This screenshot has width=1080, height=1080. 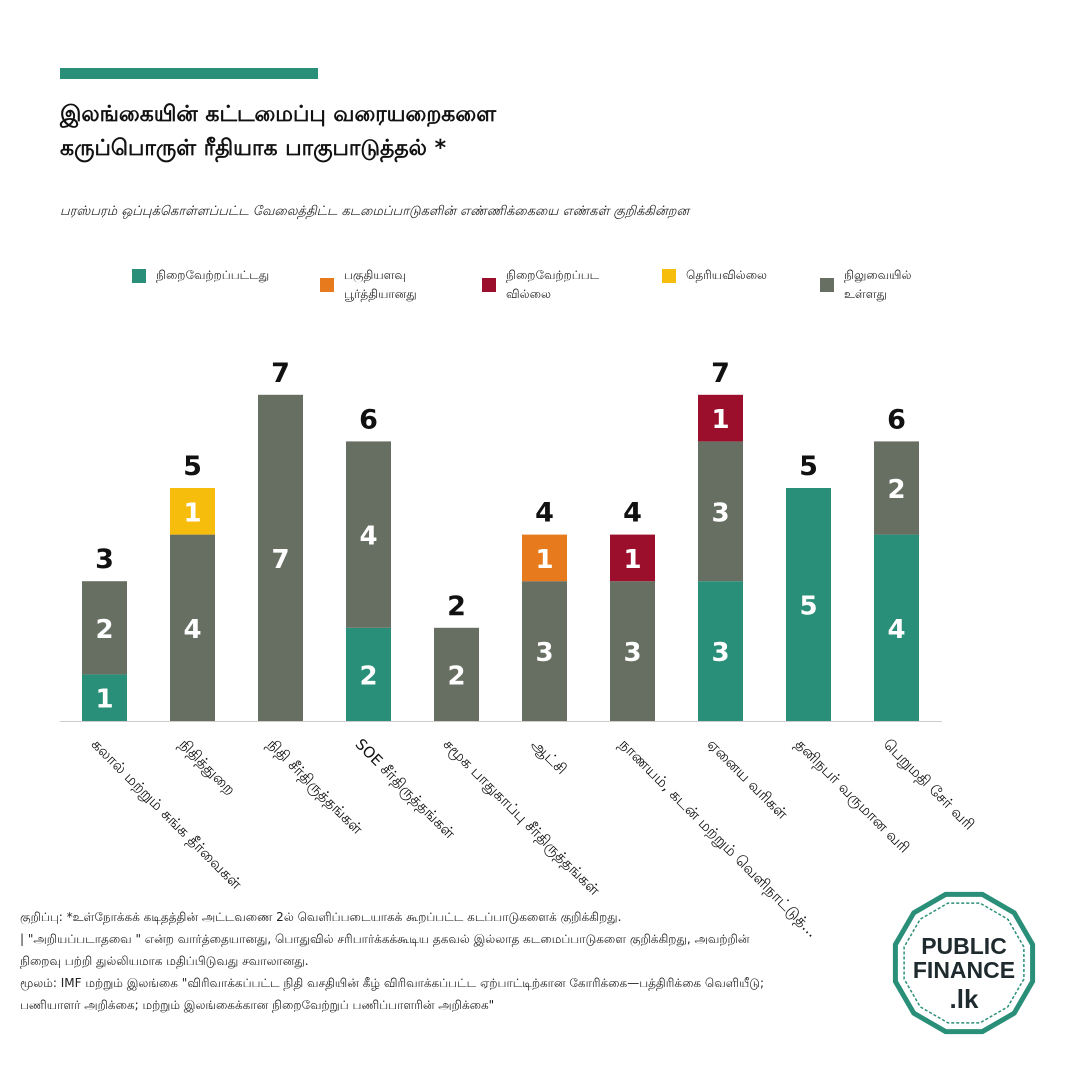 I want to click on segment-value-label-pending-6: 3, so click(x=632, y=653).